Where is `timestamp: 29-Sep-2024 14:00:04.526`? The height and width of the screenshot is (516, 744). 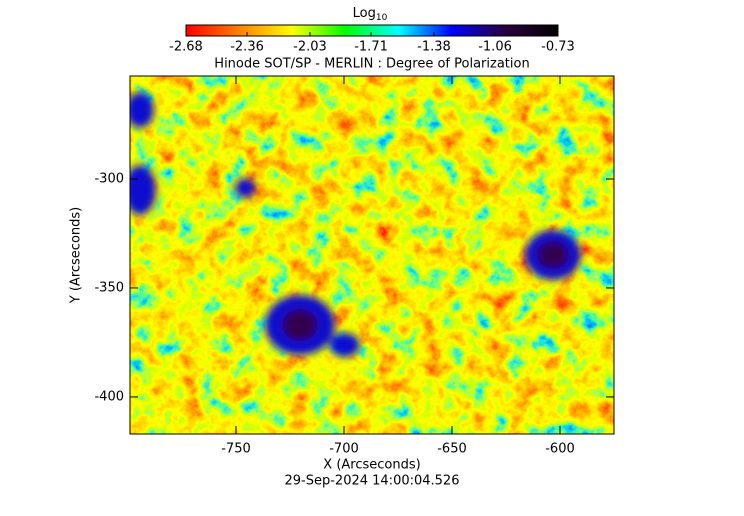
timestamp: 29-Sep-2024 14:00:04.526 is located at coordinates (372, 481).